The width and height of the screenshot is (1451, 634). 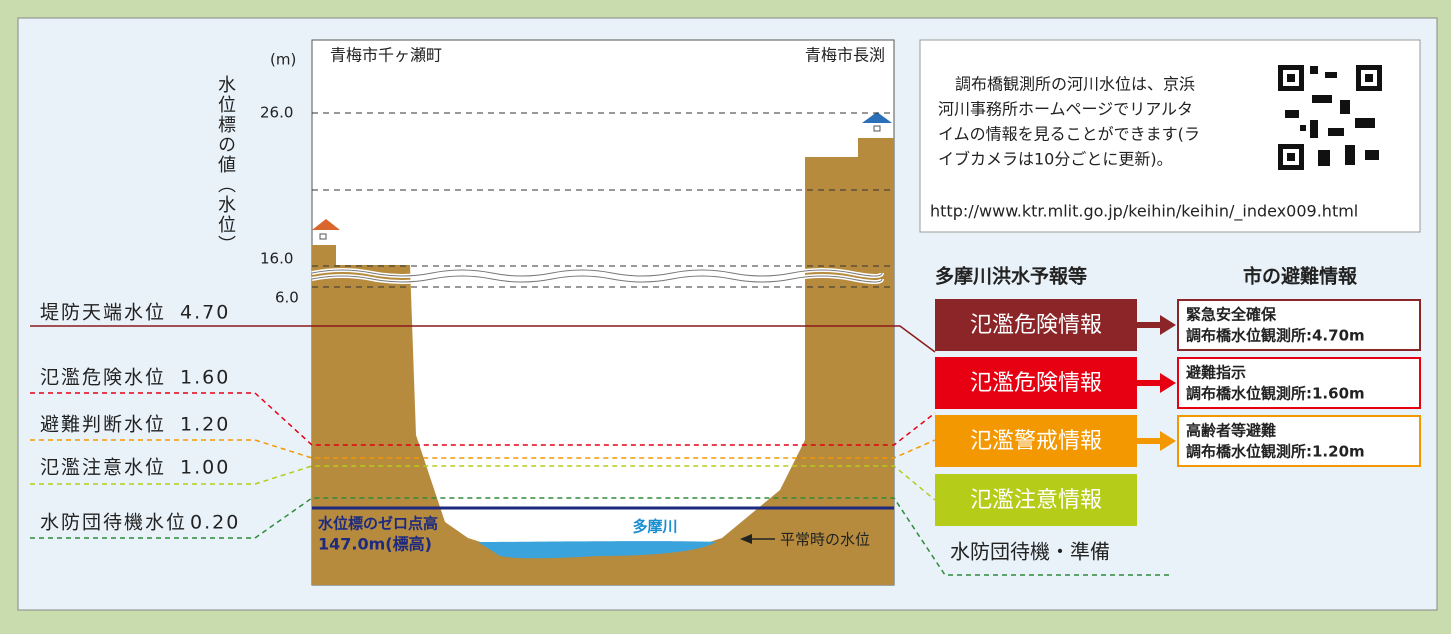 I want to click on info-line: イムの情報を見ることができます(ラ, so click(x=1069, y=134).